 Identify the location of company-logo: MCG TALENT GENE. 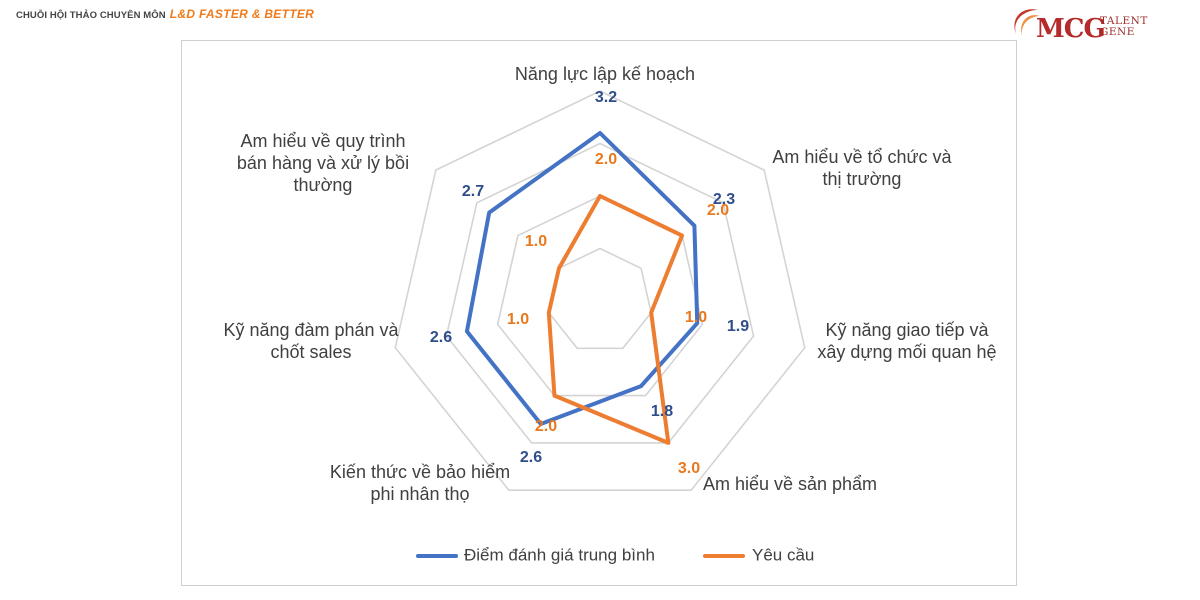
(1098, 26).